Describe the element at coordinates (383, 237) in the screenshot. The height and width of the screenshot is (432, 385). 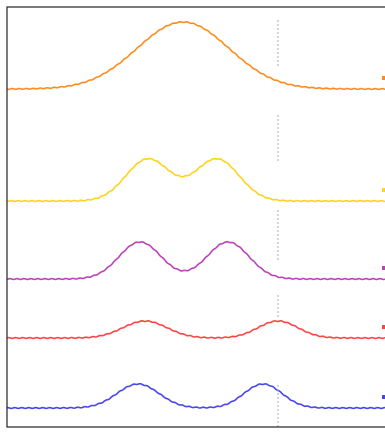
I see `legend-markers` at that location.